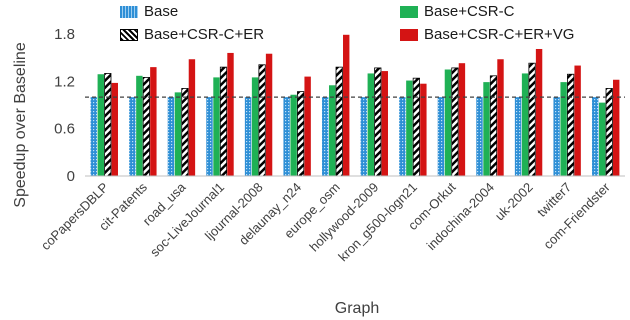 The image size is (630, 320). I want to click on x-tick-label: com-Friendster, so click(576, 215).